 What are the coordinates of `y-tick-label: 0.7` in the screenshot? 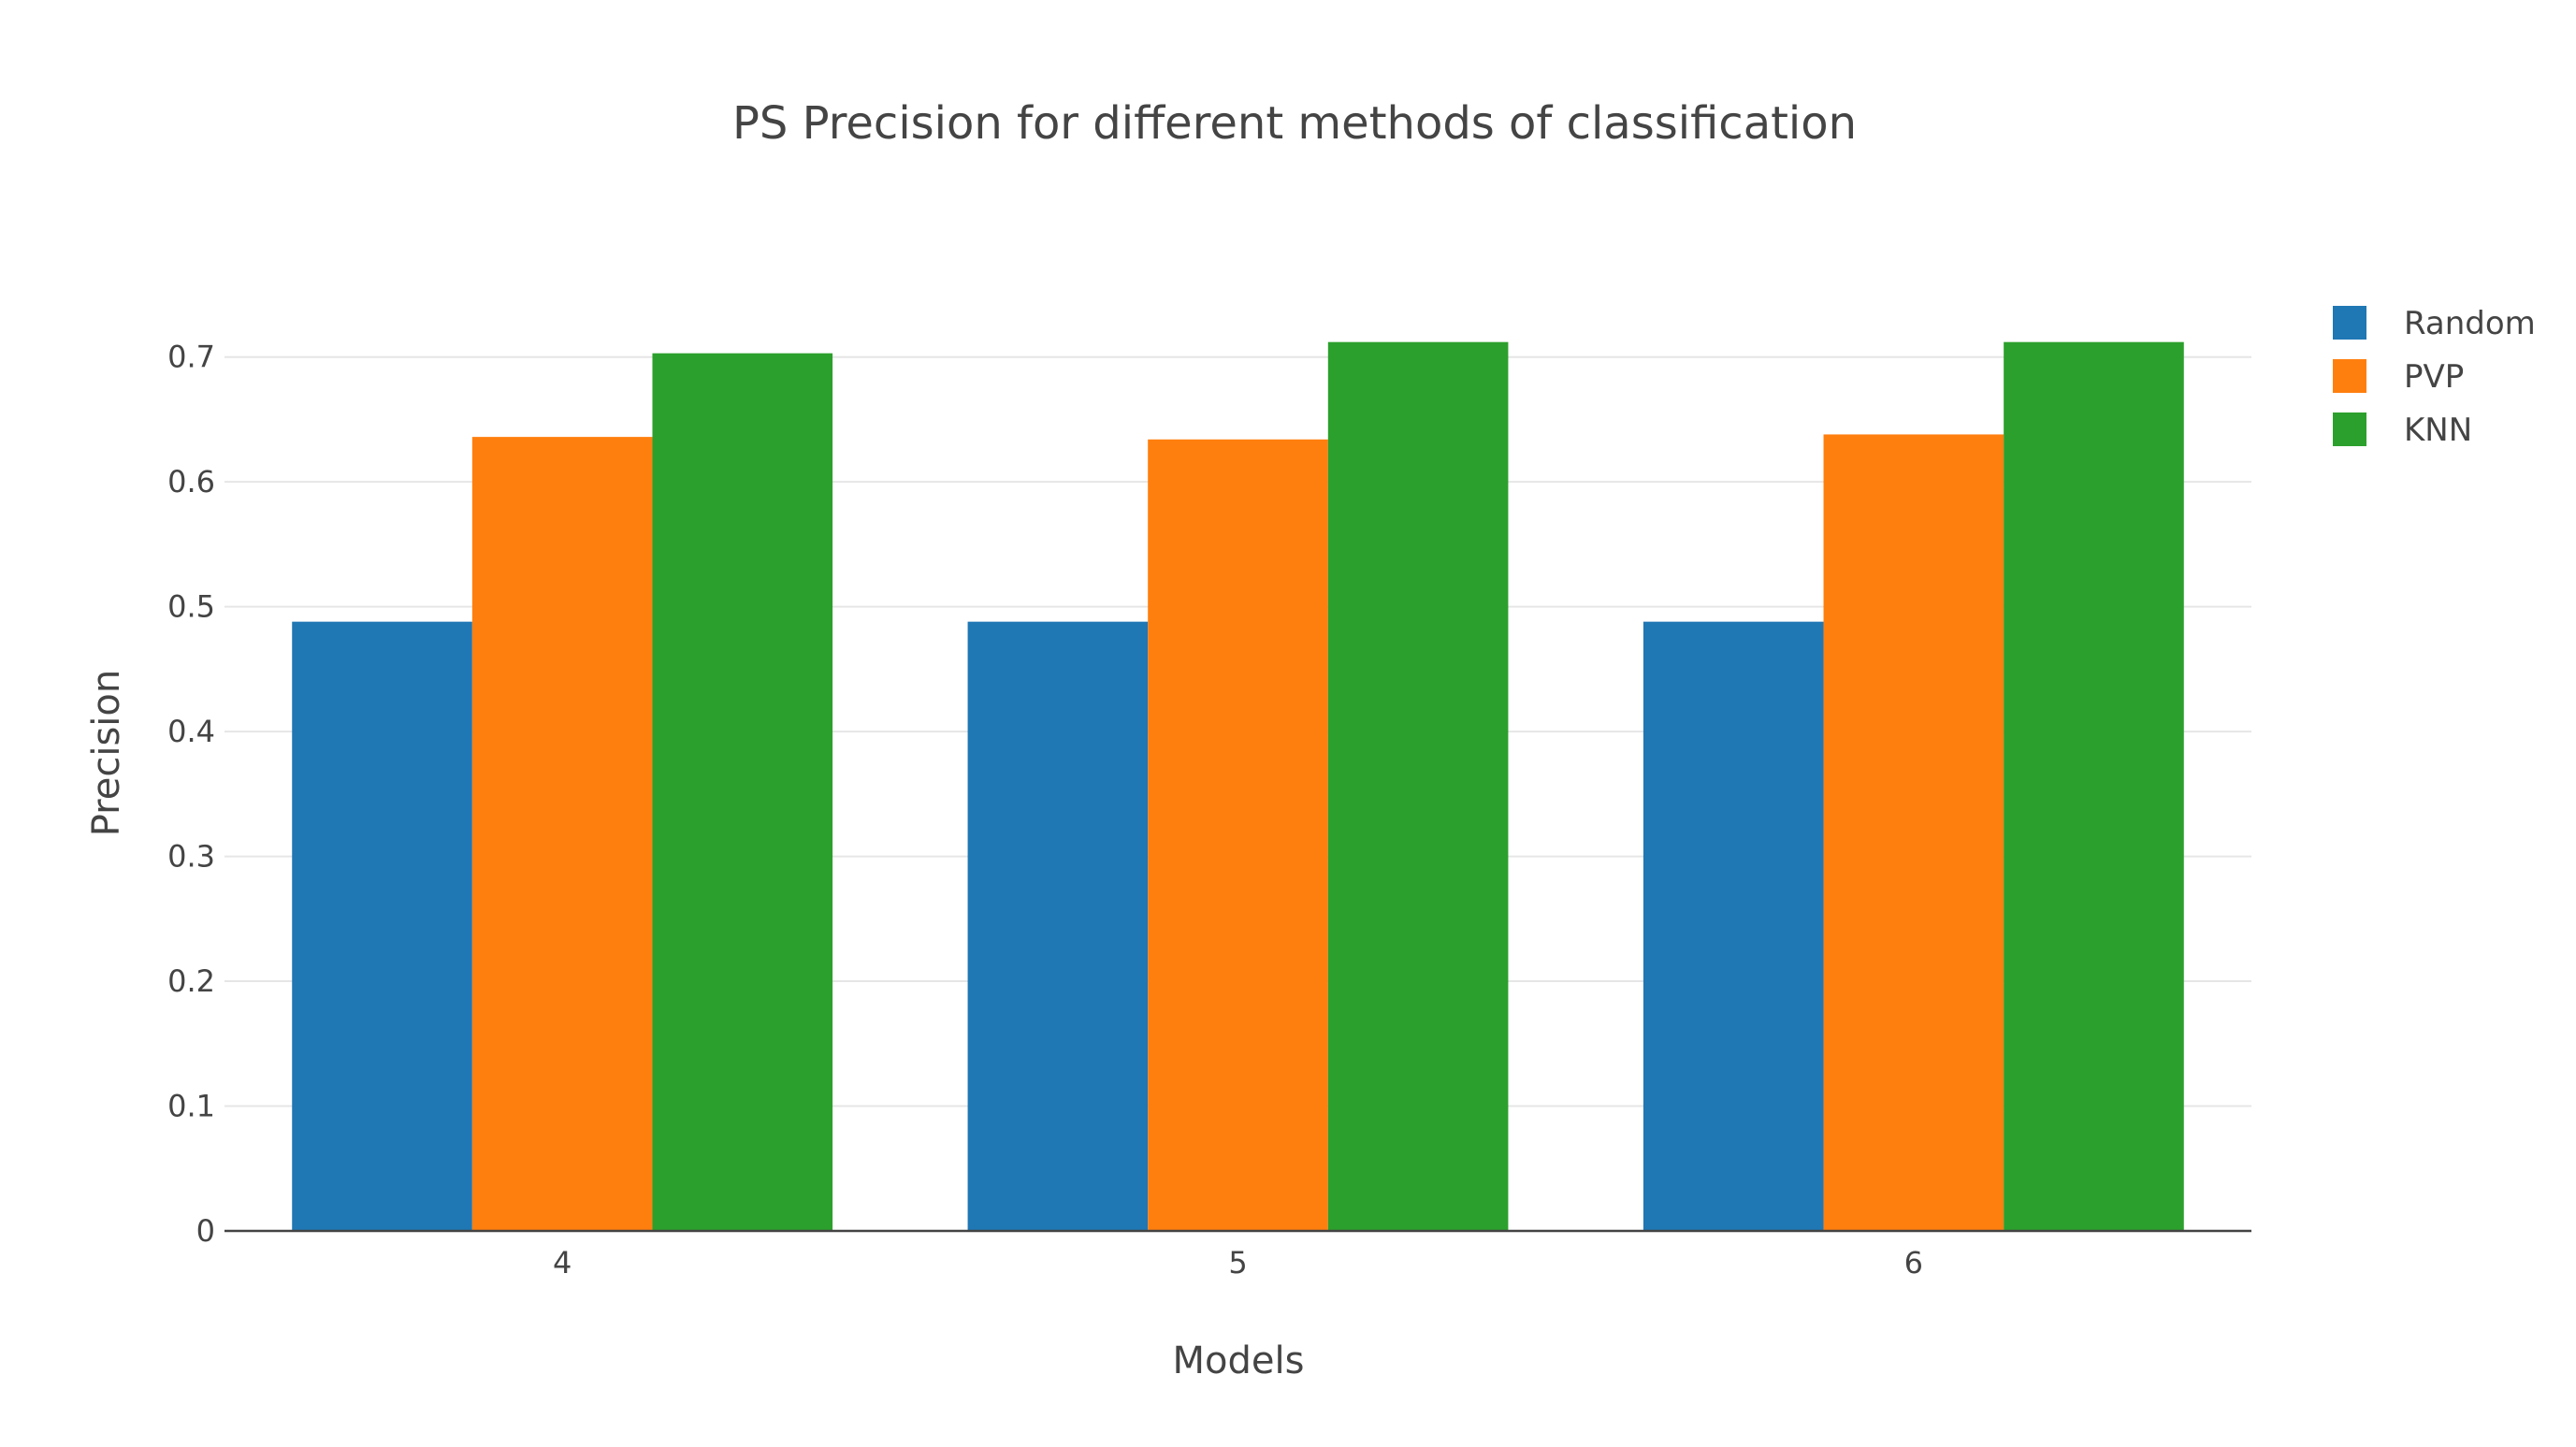 It's located at (191, 357).